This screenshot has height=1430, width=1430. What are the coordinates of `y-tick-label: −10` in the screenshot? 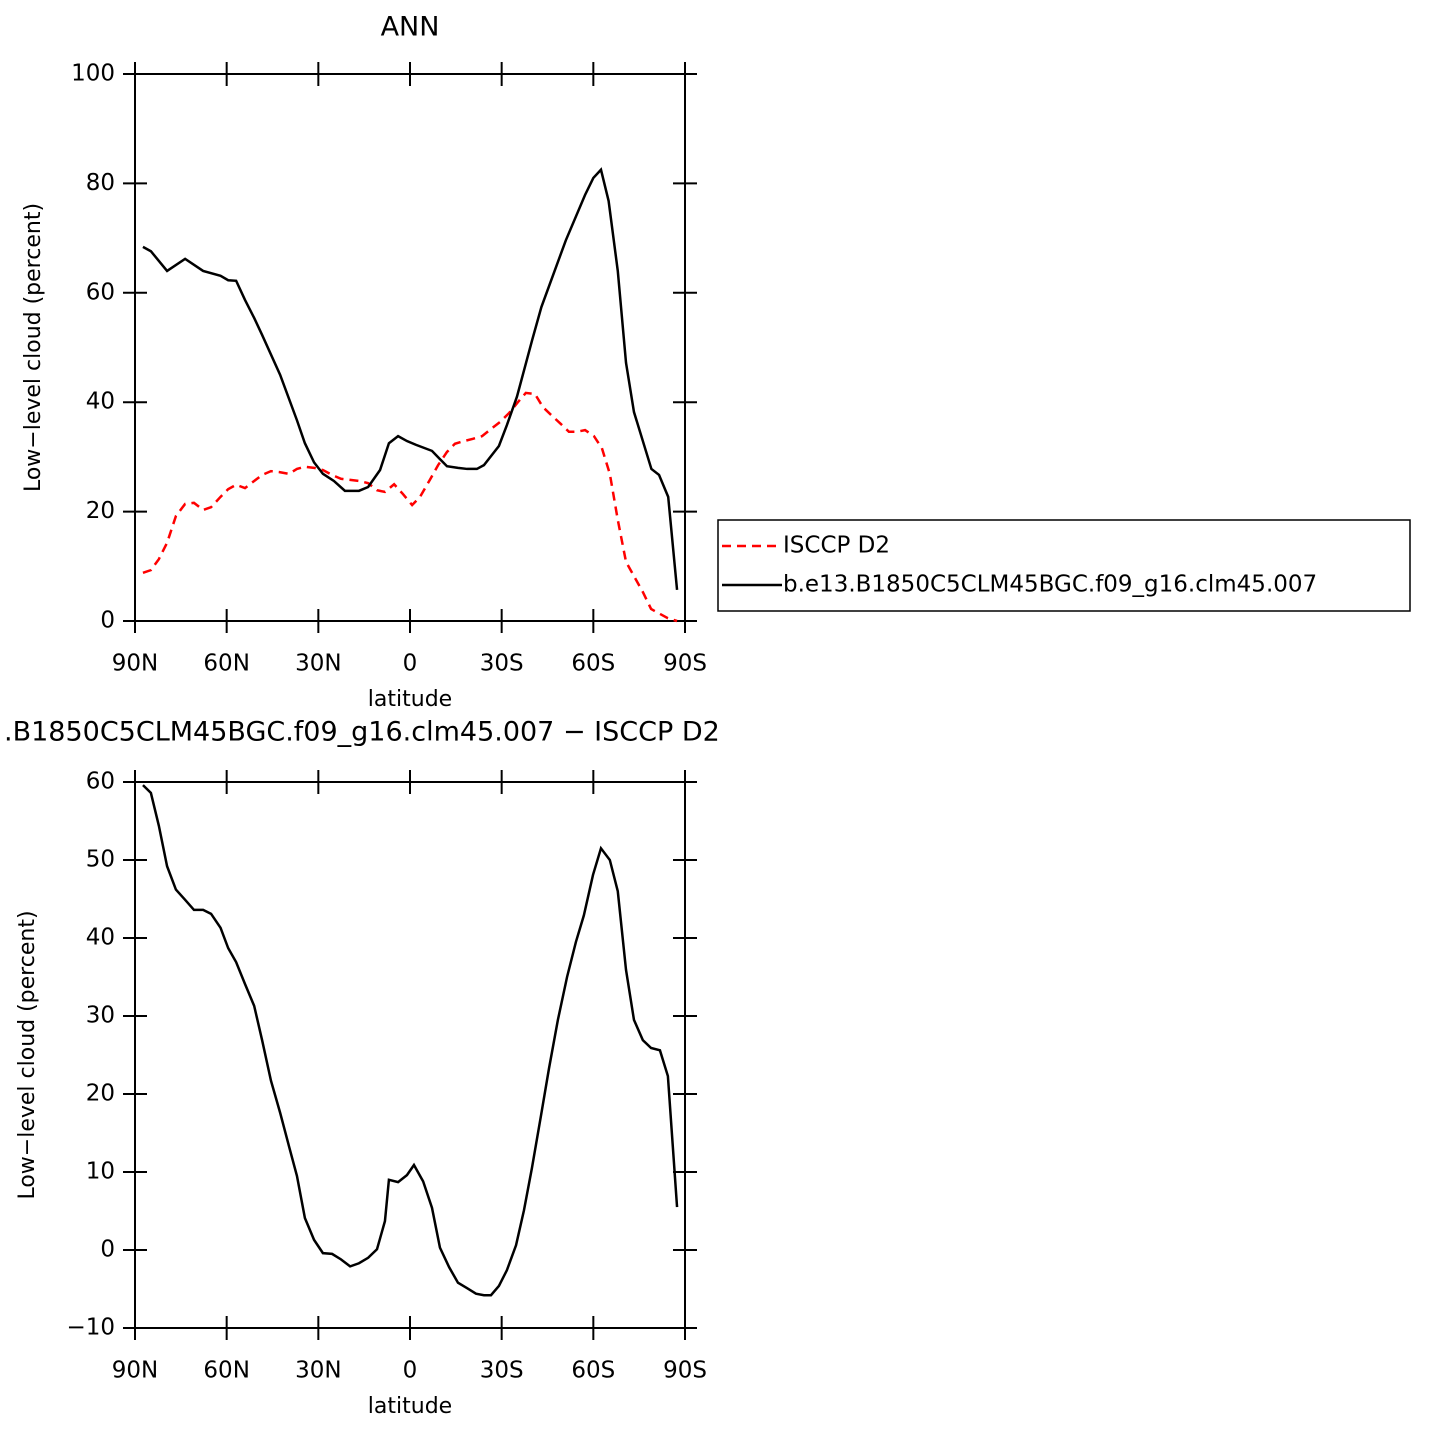 It's located at (90, 1328).